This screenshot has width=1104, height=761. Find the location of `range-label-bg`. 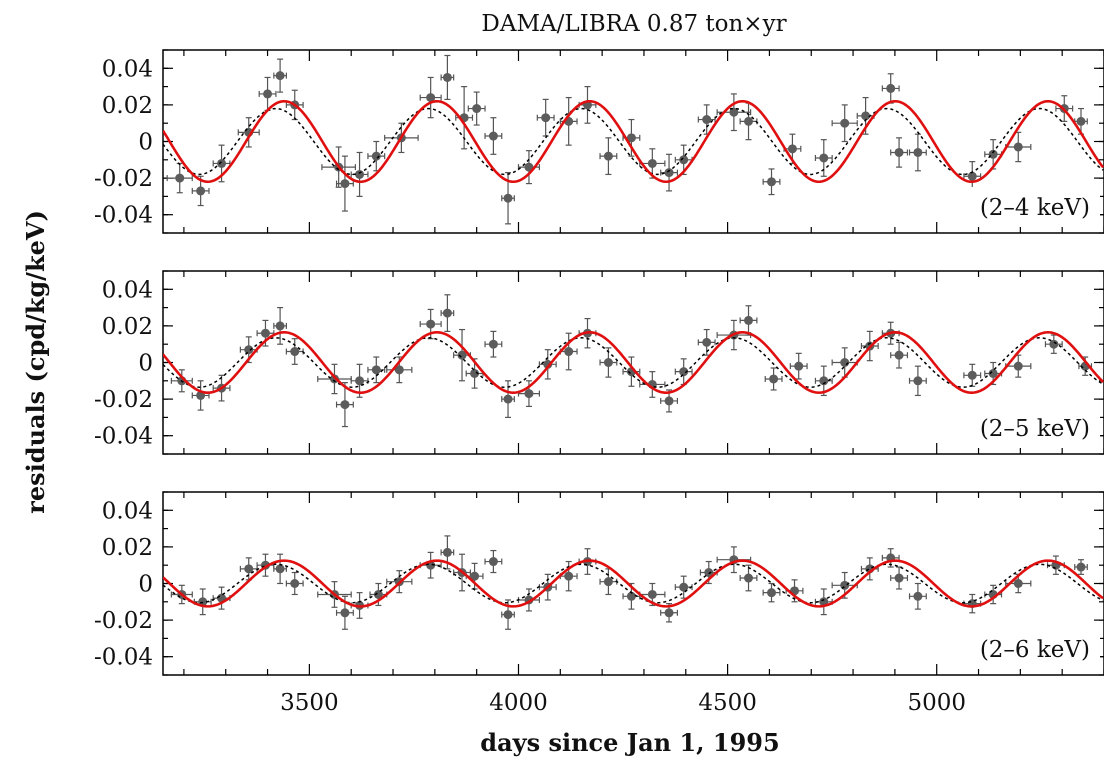

range-label-bg is located at coordinates (1024, 207).